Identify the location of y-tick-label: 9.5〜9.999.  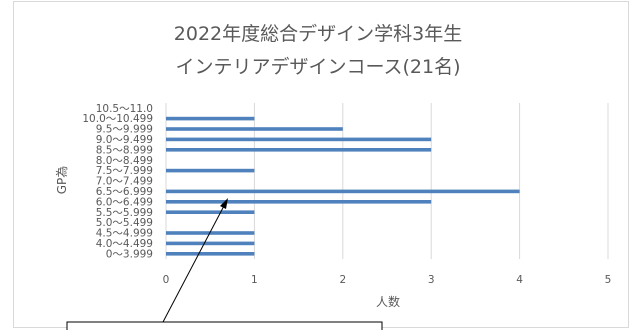
(124, 130).